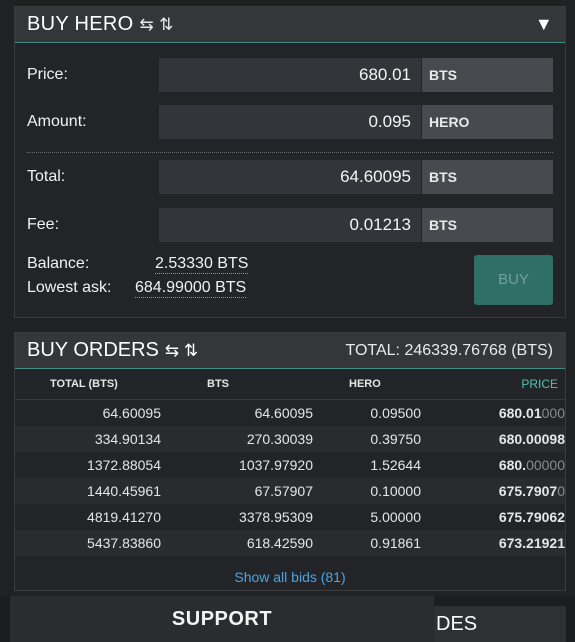  Describe the element at coordinates (545, 465) in the screenshot. I see `price-trailing: 00000` at that location.